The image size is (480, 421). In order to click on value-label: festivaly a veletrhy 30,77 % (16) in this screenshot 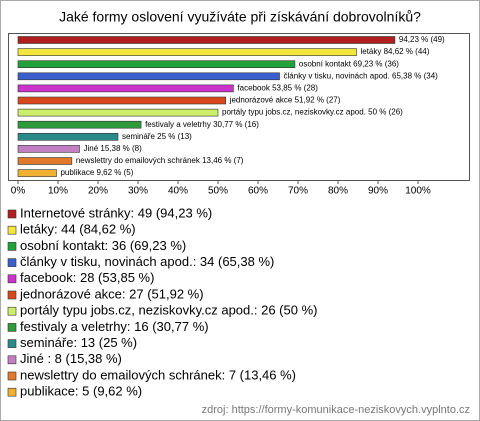, I will do `click(202, 124)`.